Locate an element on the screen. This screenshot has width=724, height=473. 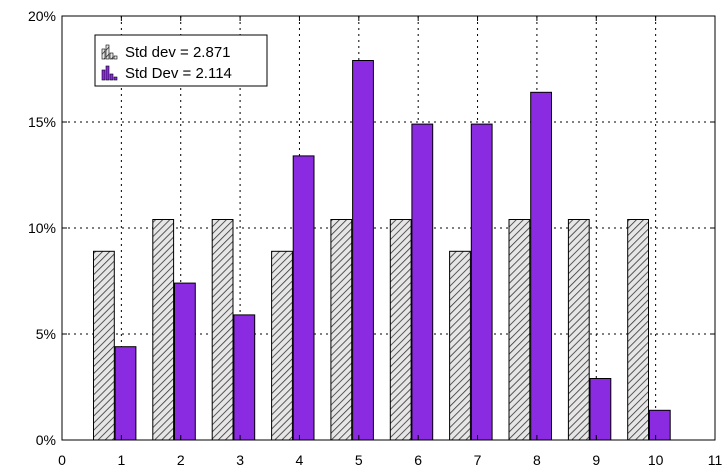
y-tick-label-1: 5% is located at coordinates (46, 334).